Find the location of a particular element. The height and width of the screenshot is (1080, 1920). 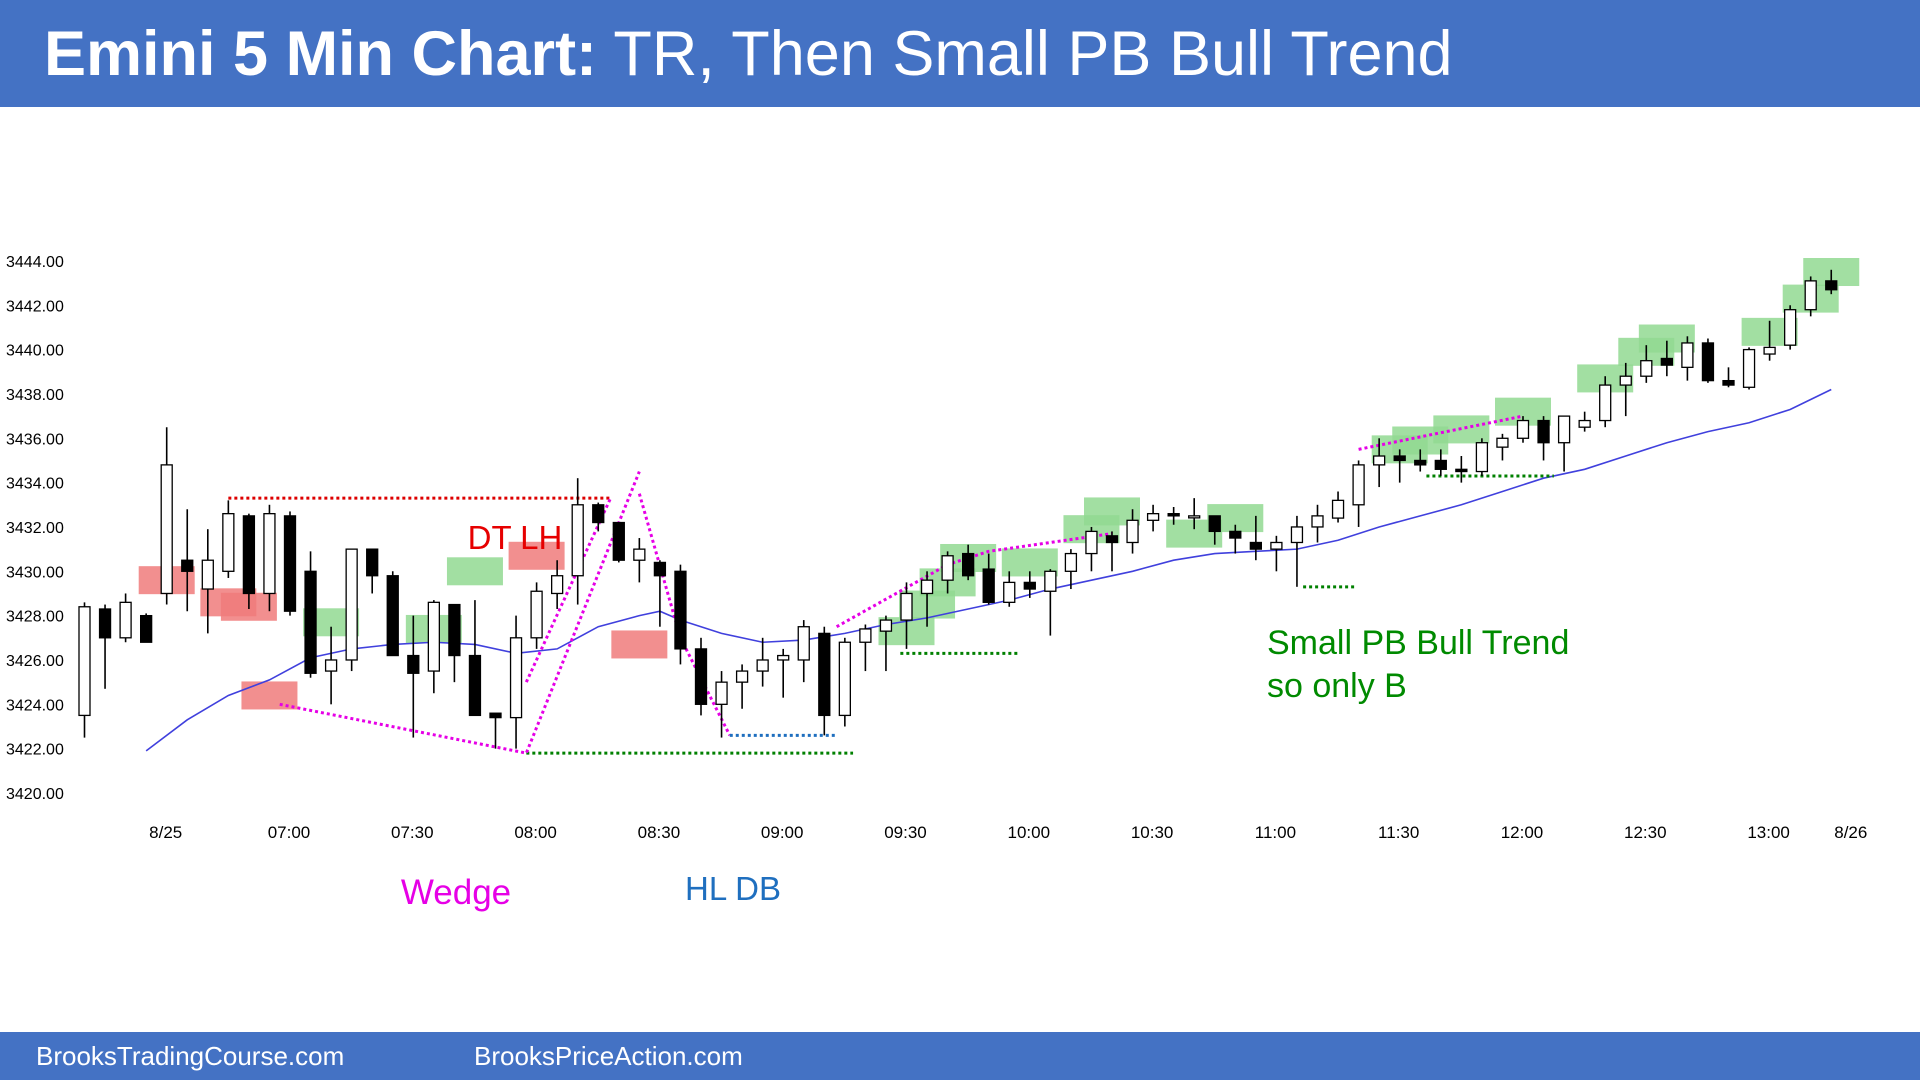

x-tick-label: 13:00 is located at coordinates (1768, 832).